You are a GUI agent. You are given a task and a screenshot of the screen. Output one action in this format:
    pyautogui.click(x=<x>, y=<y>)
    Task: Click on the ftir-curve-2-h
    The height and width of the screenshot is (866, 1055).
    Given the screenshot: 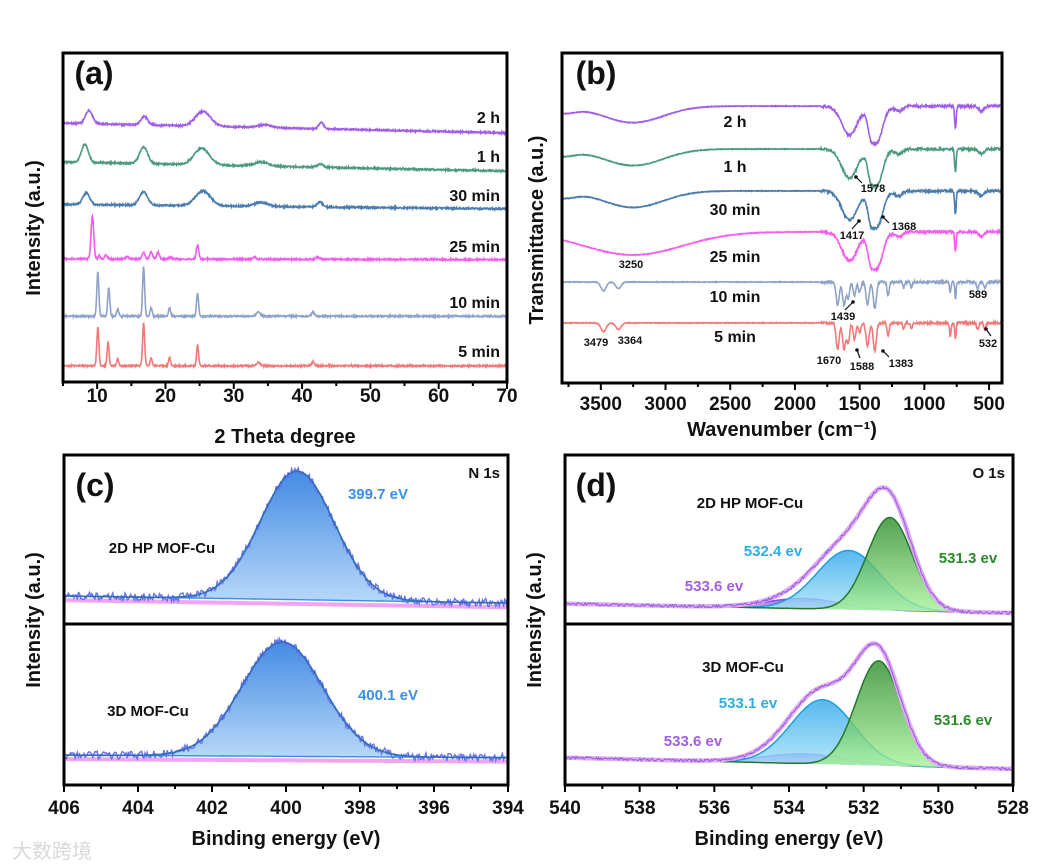 What is the action you would take?
    pyautogui.click(x=782, y=124)
    